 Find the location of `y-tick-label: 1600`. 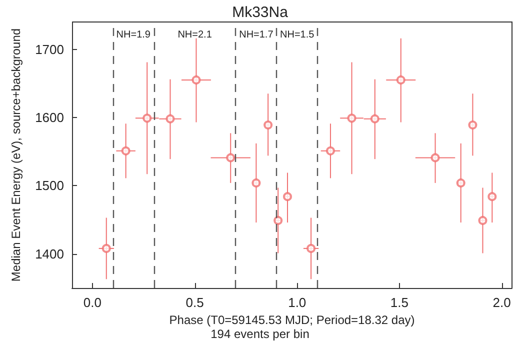

y-tick-label: 1600 is located at coordinates (49, 117).